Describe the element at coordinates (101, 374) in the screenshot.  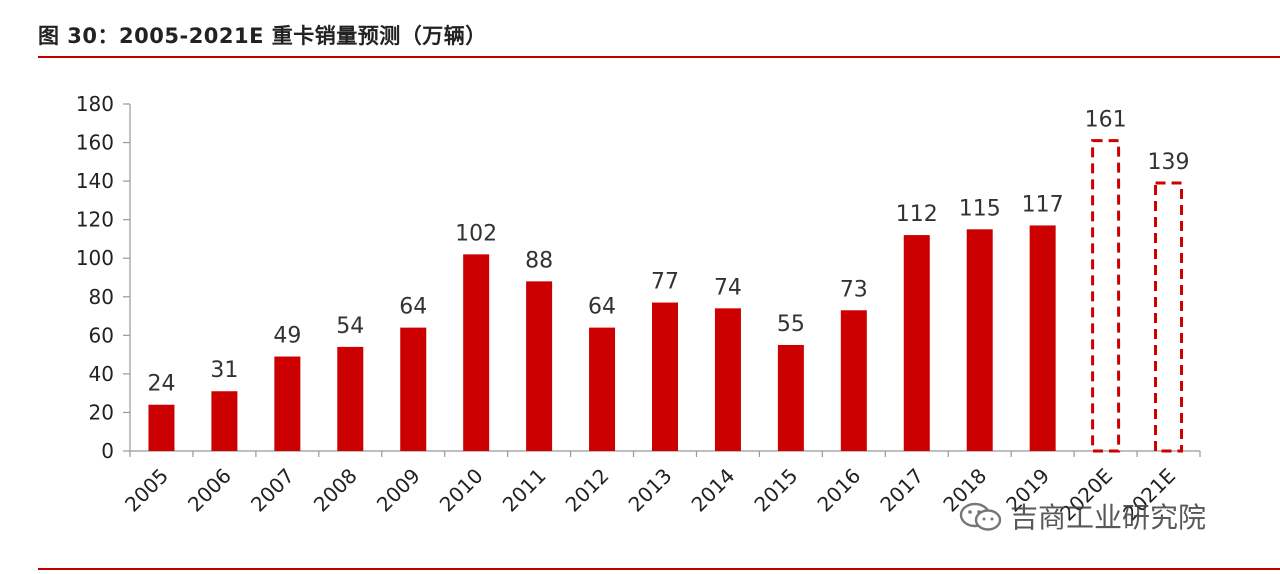
I see `y-tick-label: 40` at that location.